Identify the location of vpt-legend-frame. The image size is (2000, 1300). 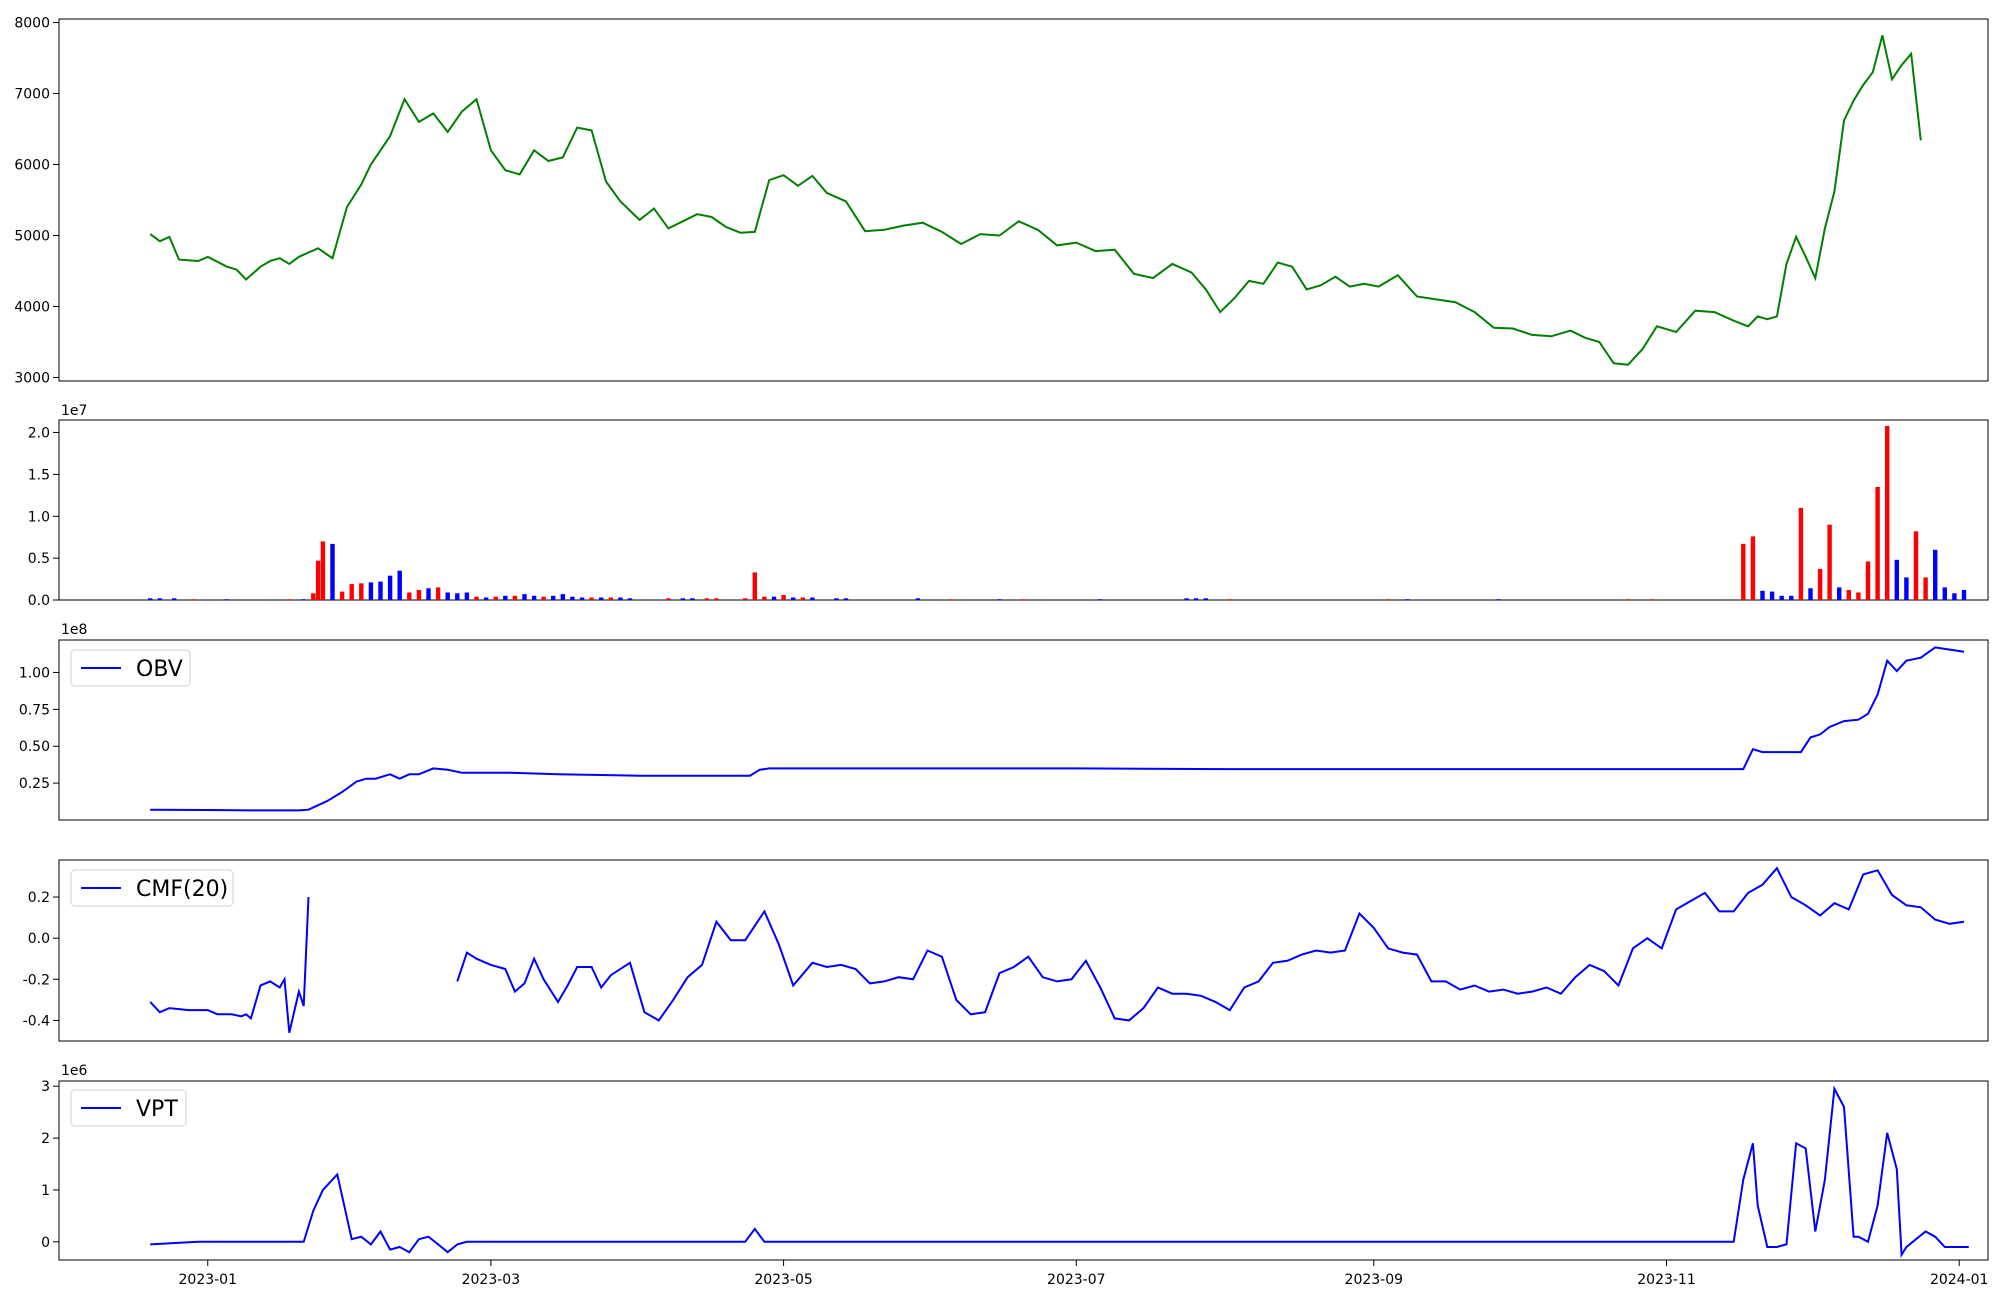
(128, 1108).